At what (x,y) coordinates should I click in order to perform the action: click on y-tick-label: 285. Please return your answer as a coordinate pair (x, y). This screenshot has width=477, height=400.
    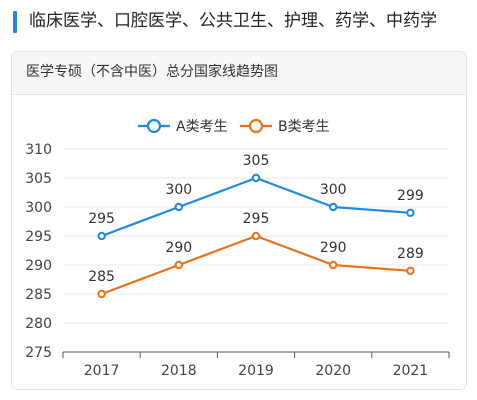
    Looking at the image, I should click on (38, 295).